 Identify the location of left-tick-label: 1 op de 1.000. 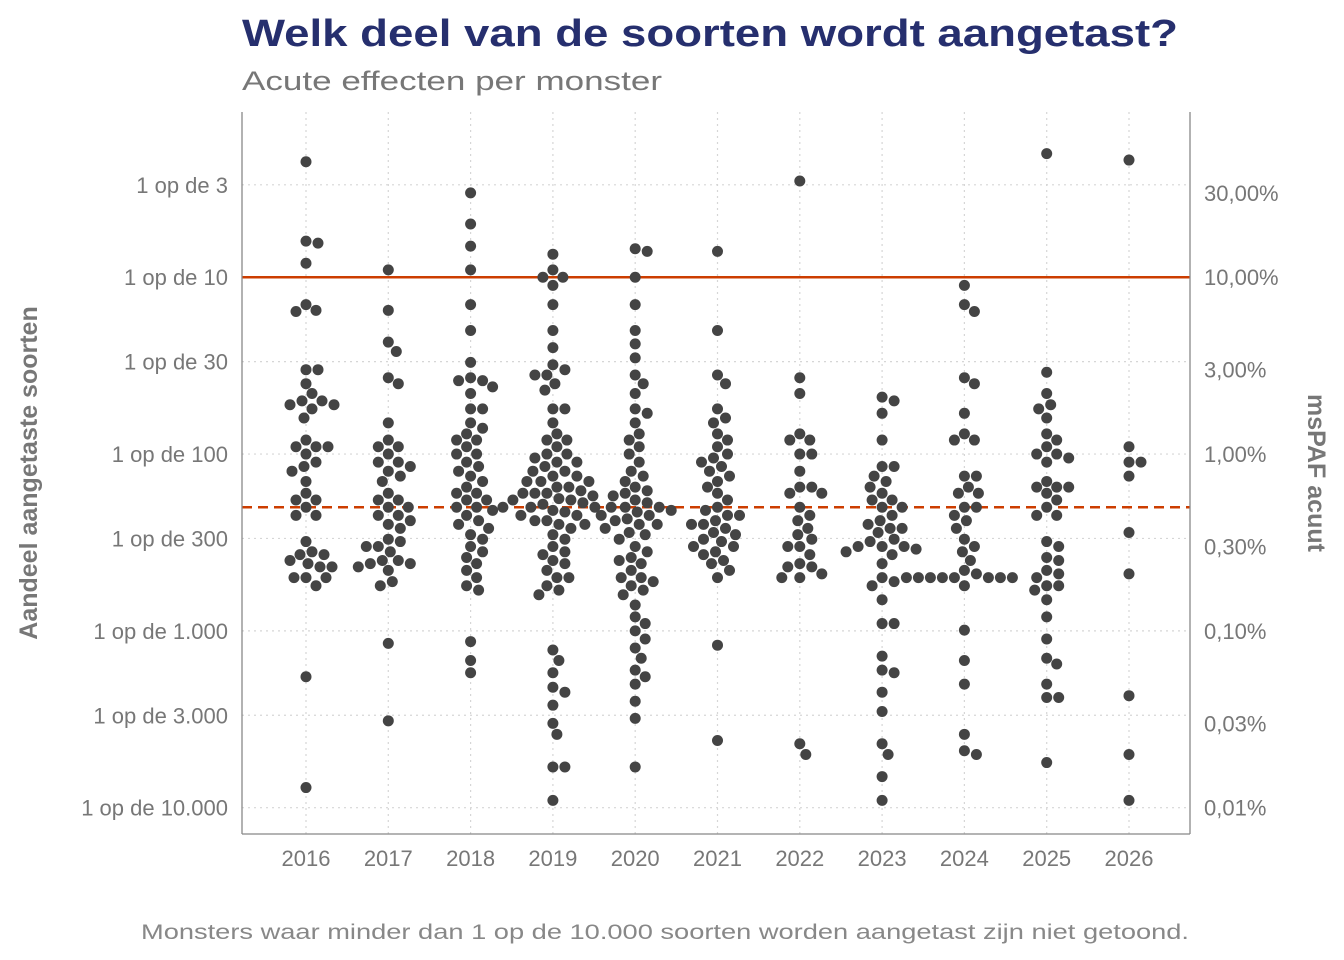
(160, 631).